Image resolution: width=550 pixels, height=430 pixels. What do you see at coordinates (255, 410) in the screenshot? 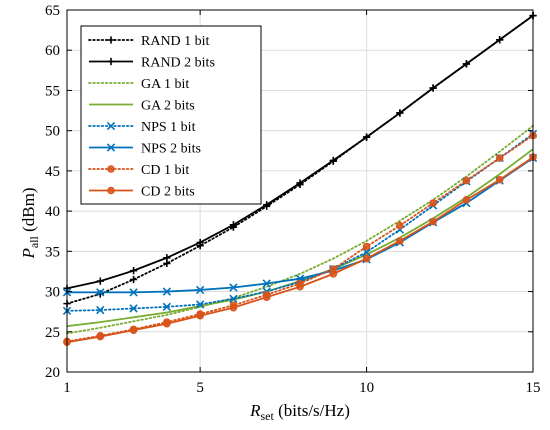
I see `x-axis-symbol: R` at bounding box center [255, 410].